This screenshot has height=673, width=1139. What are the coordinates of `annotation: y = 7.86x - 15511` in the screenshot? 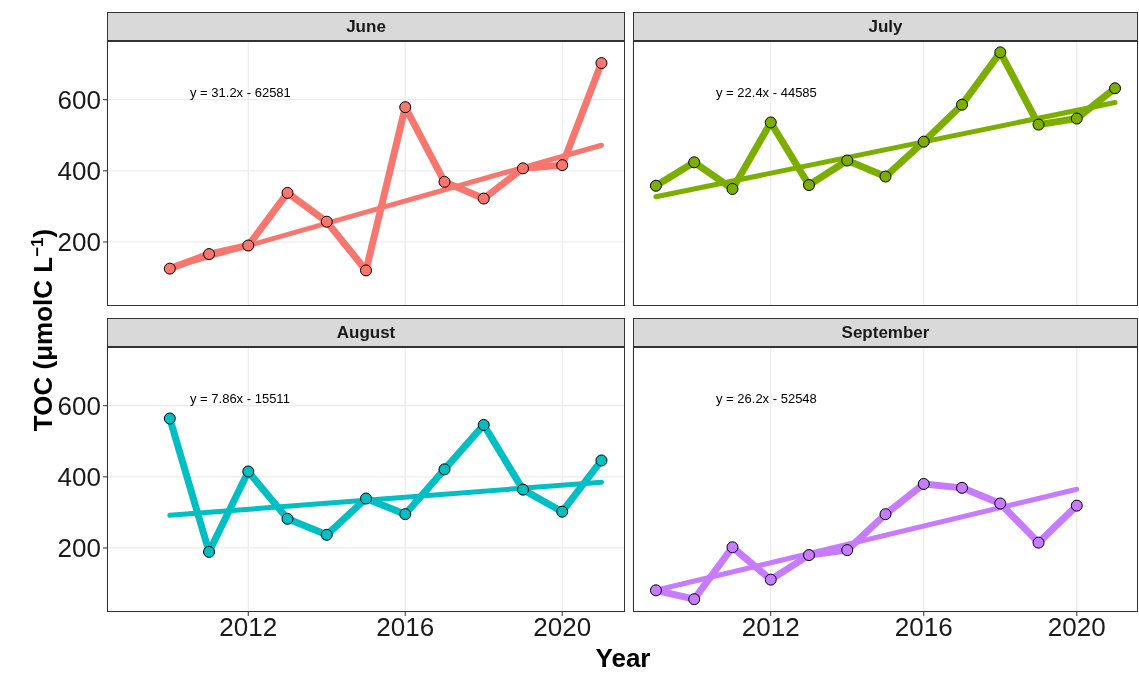 It's located at (240, 398).